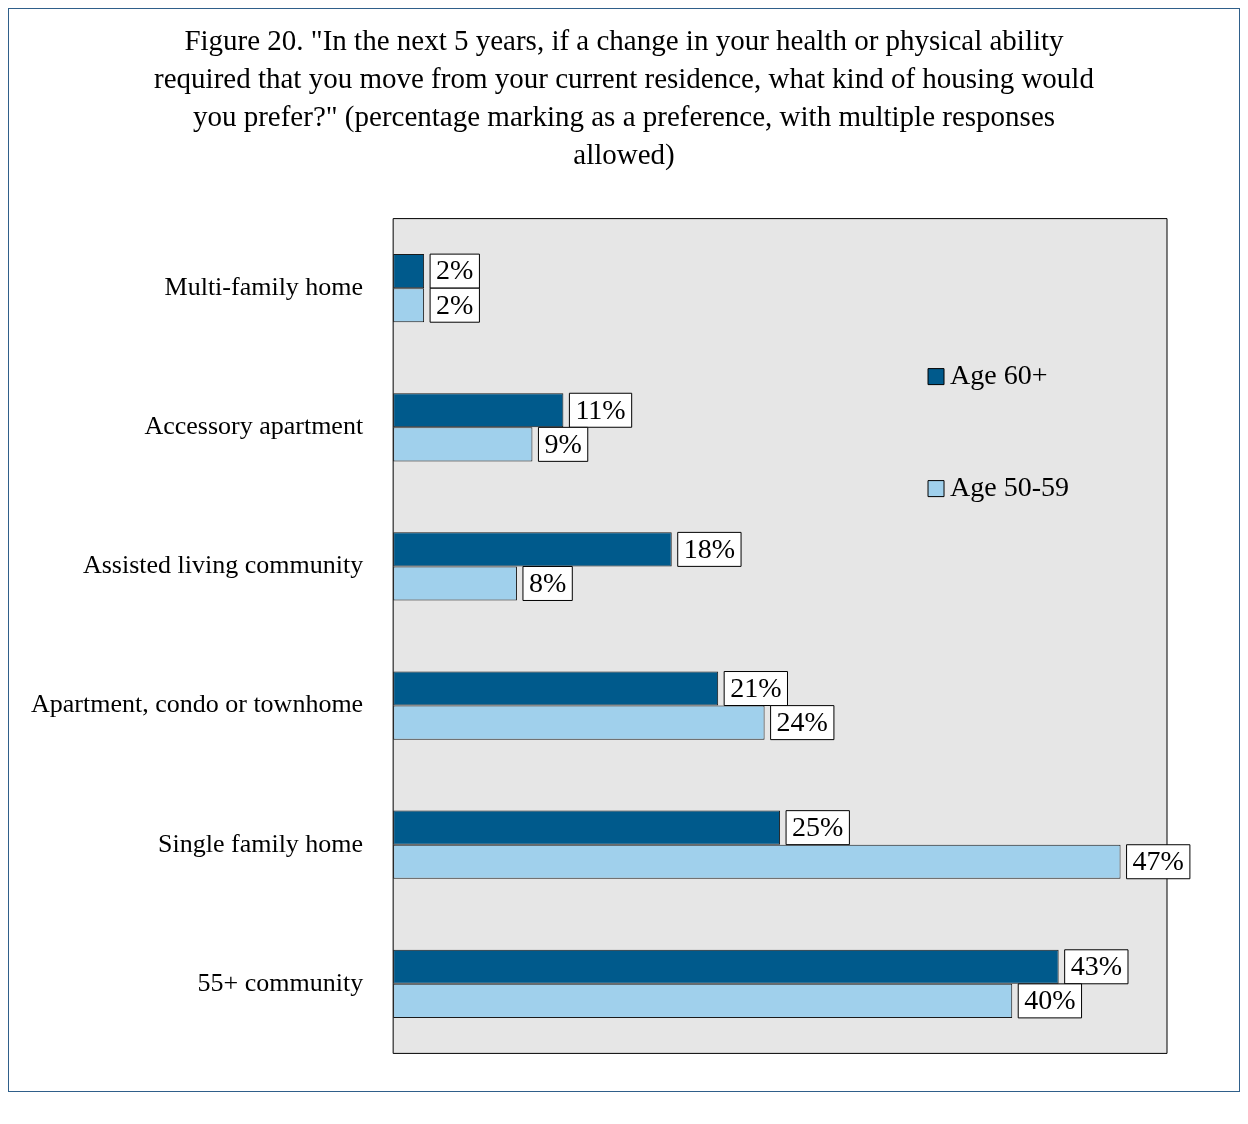 Image resolution: width=1248 pixels, height=1124 pixels. What do you see at coordinates (280, 982) in the screenshot?
I see `y-tick-label: 55+ community` at bounding box center [280, 982].